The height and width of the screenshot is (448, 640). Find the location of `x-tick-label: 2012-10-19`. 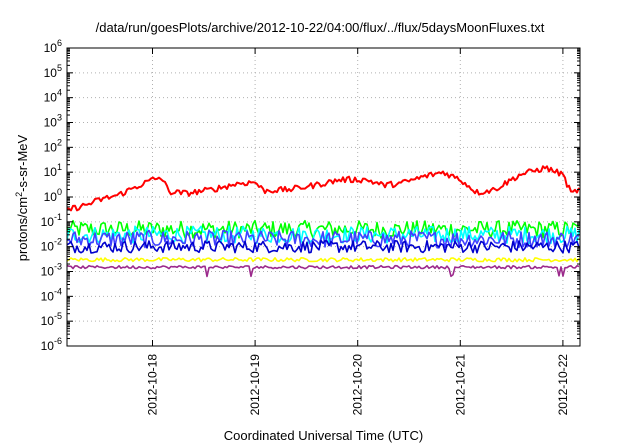

x-tick-label: 2012-10-19 is located at coordinates (255, 385).